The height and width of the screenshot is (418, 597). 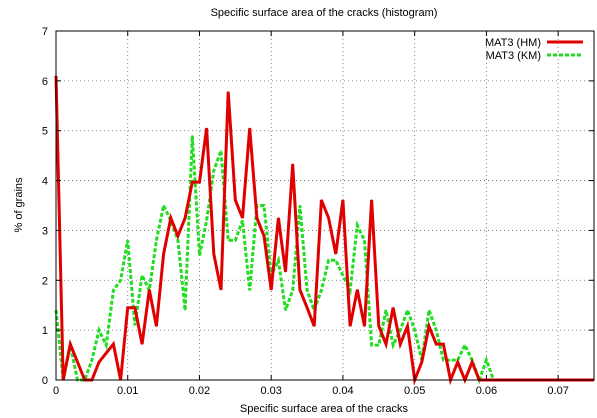 What do you see at coordinates (513, 43) in the screenshot?
I see `legend-label-0: MAT3 (HM)` at bounding box center [513, 43].